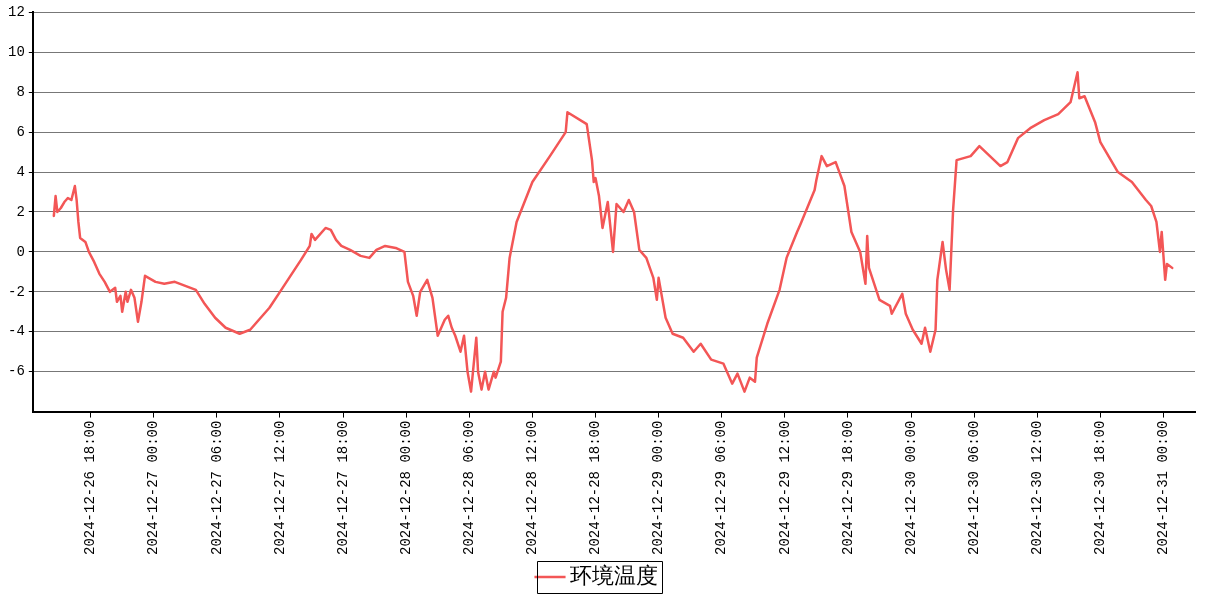 This screenshot has width=1207, height=600. Describe the element at coordinates (910, 487) in the screenshot. I see `x-tick-label: 2024-12-30 00:00` at that location.